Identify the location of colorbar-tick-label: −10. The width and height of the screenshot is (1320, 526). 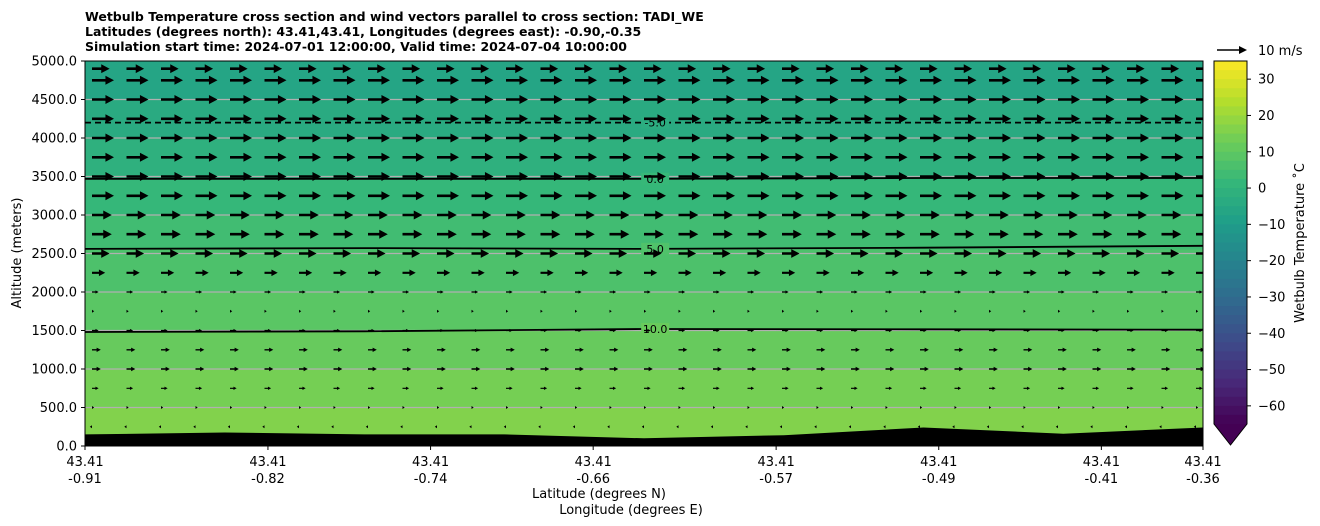
(1271, 225).